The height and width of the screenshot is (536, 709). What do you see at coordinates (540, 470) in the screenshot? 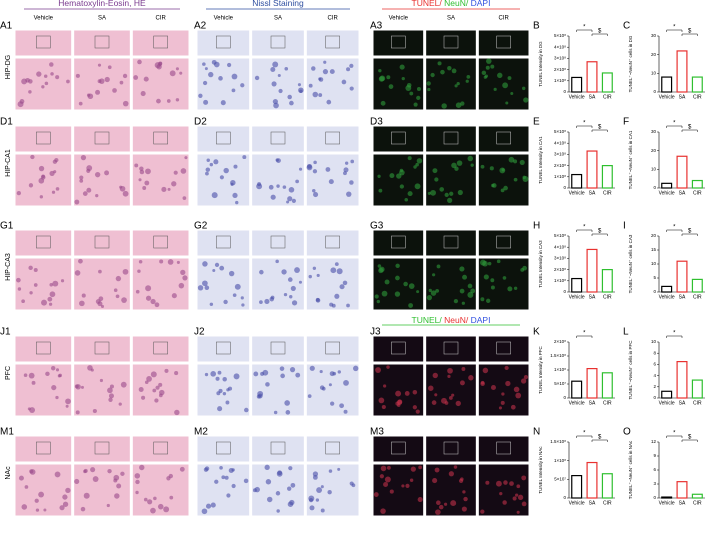
I see `y-axis-label: TUNEL Intensity in NAc` at bounding box center [540, 470].